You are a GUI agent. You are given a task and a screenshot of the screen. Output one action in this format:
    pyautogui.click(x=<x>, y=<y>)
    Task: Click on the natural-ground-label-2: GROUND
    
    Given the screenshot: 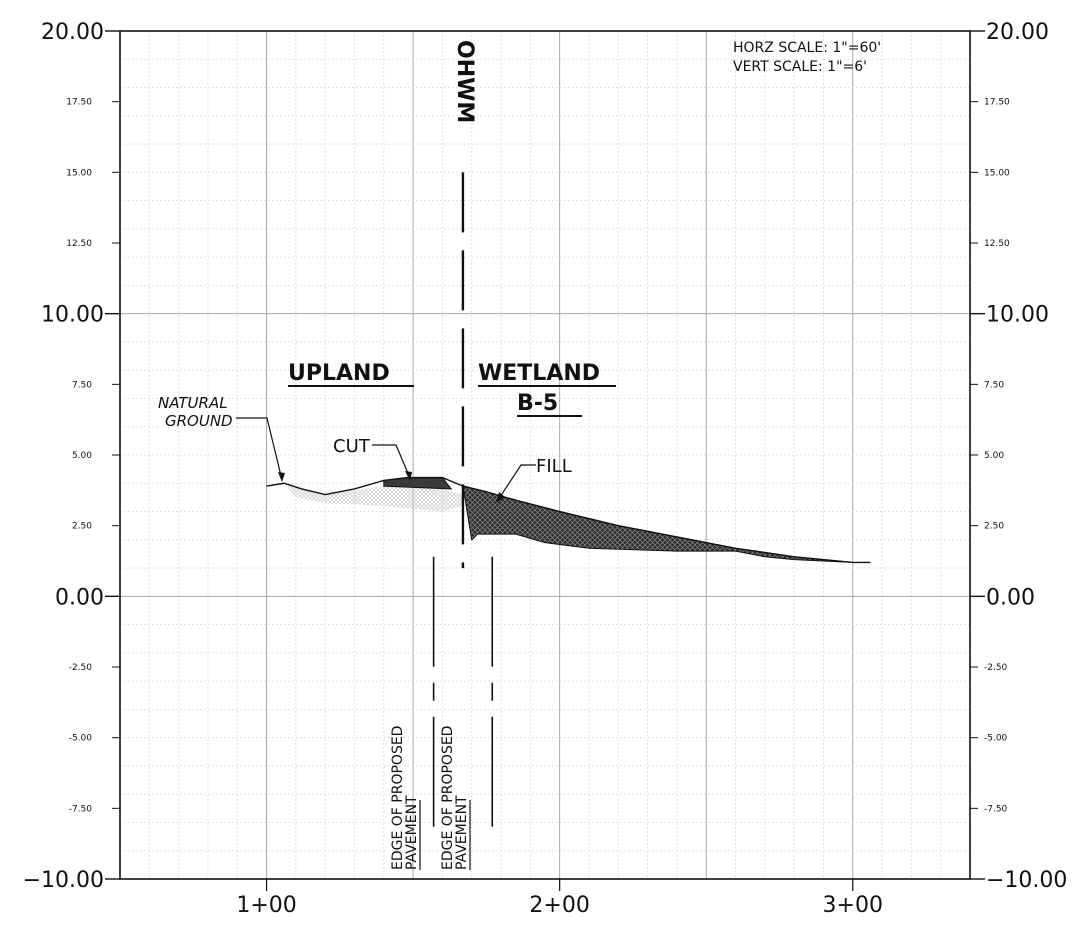 What is the action you would take?
    pyautogui.click(x=199, y=421)
    